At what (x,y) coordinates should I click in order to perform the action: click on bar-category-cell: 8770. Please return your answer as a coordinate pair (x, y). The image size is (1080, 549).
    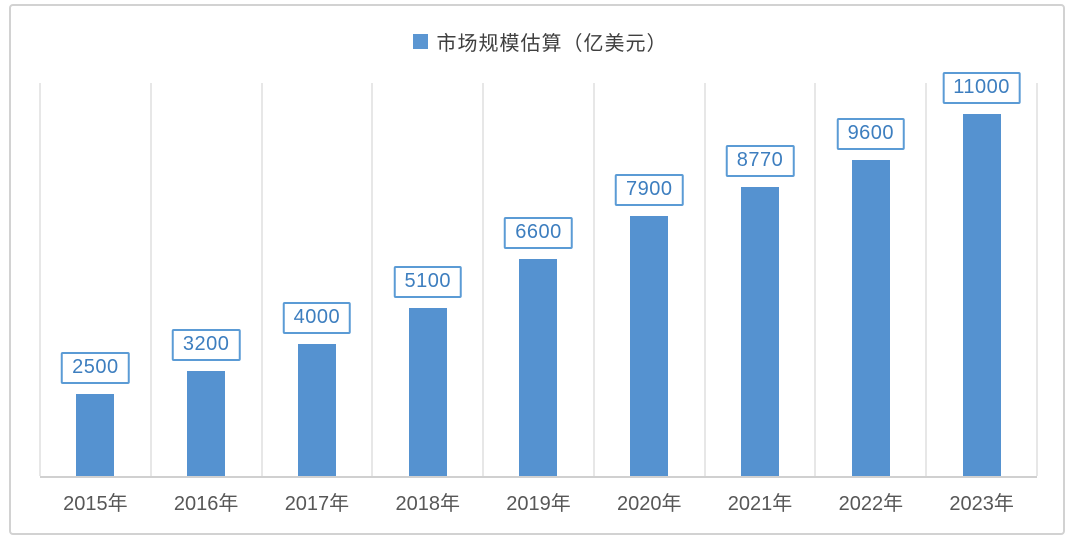
    Looking at the image, I should click on (760, 279).